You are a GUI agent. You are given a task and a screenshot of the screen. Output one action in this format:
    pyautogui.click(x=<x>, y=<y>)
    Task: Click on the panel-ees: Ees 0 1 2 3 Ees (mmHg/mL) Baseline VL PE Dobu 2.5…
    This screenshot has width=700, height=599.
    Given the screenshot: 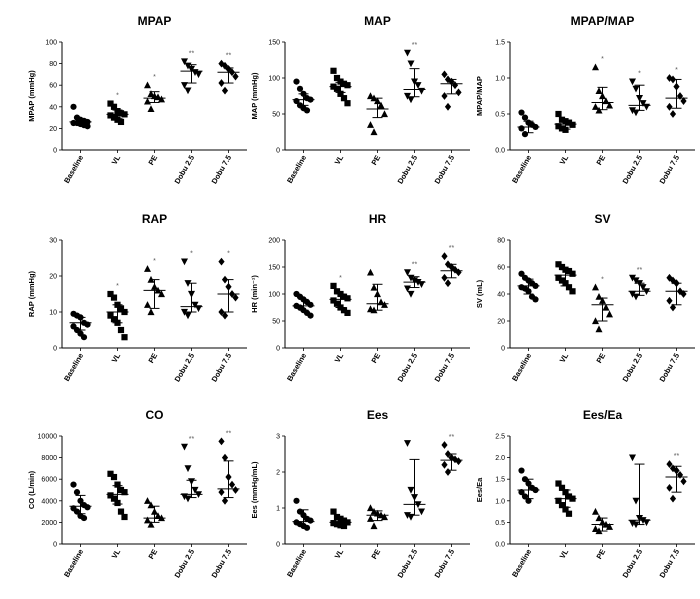 What is the action you would take?
    pyautogui.click(x=360, y=493)
    